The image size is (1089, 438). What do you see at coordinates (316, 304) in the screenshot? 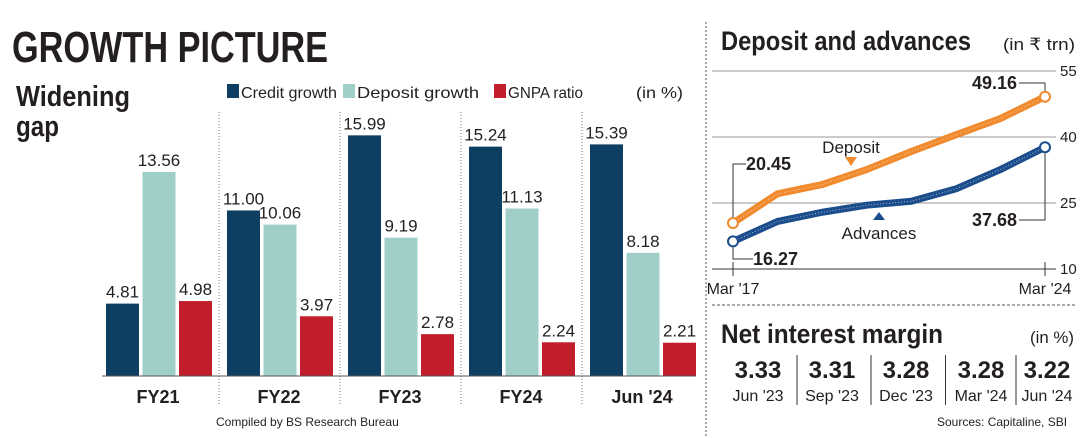
I see `bar-value-label: 3.97` at bounding box center [316, 304].